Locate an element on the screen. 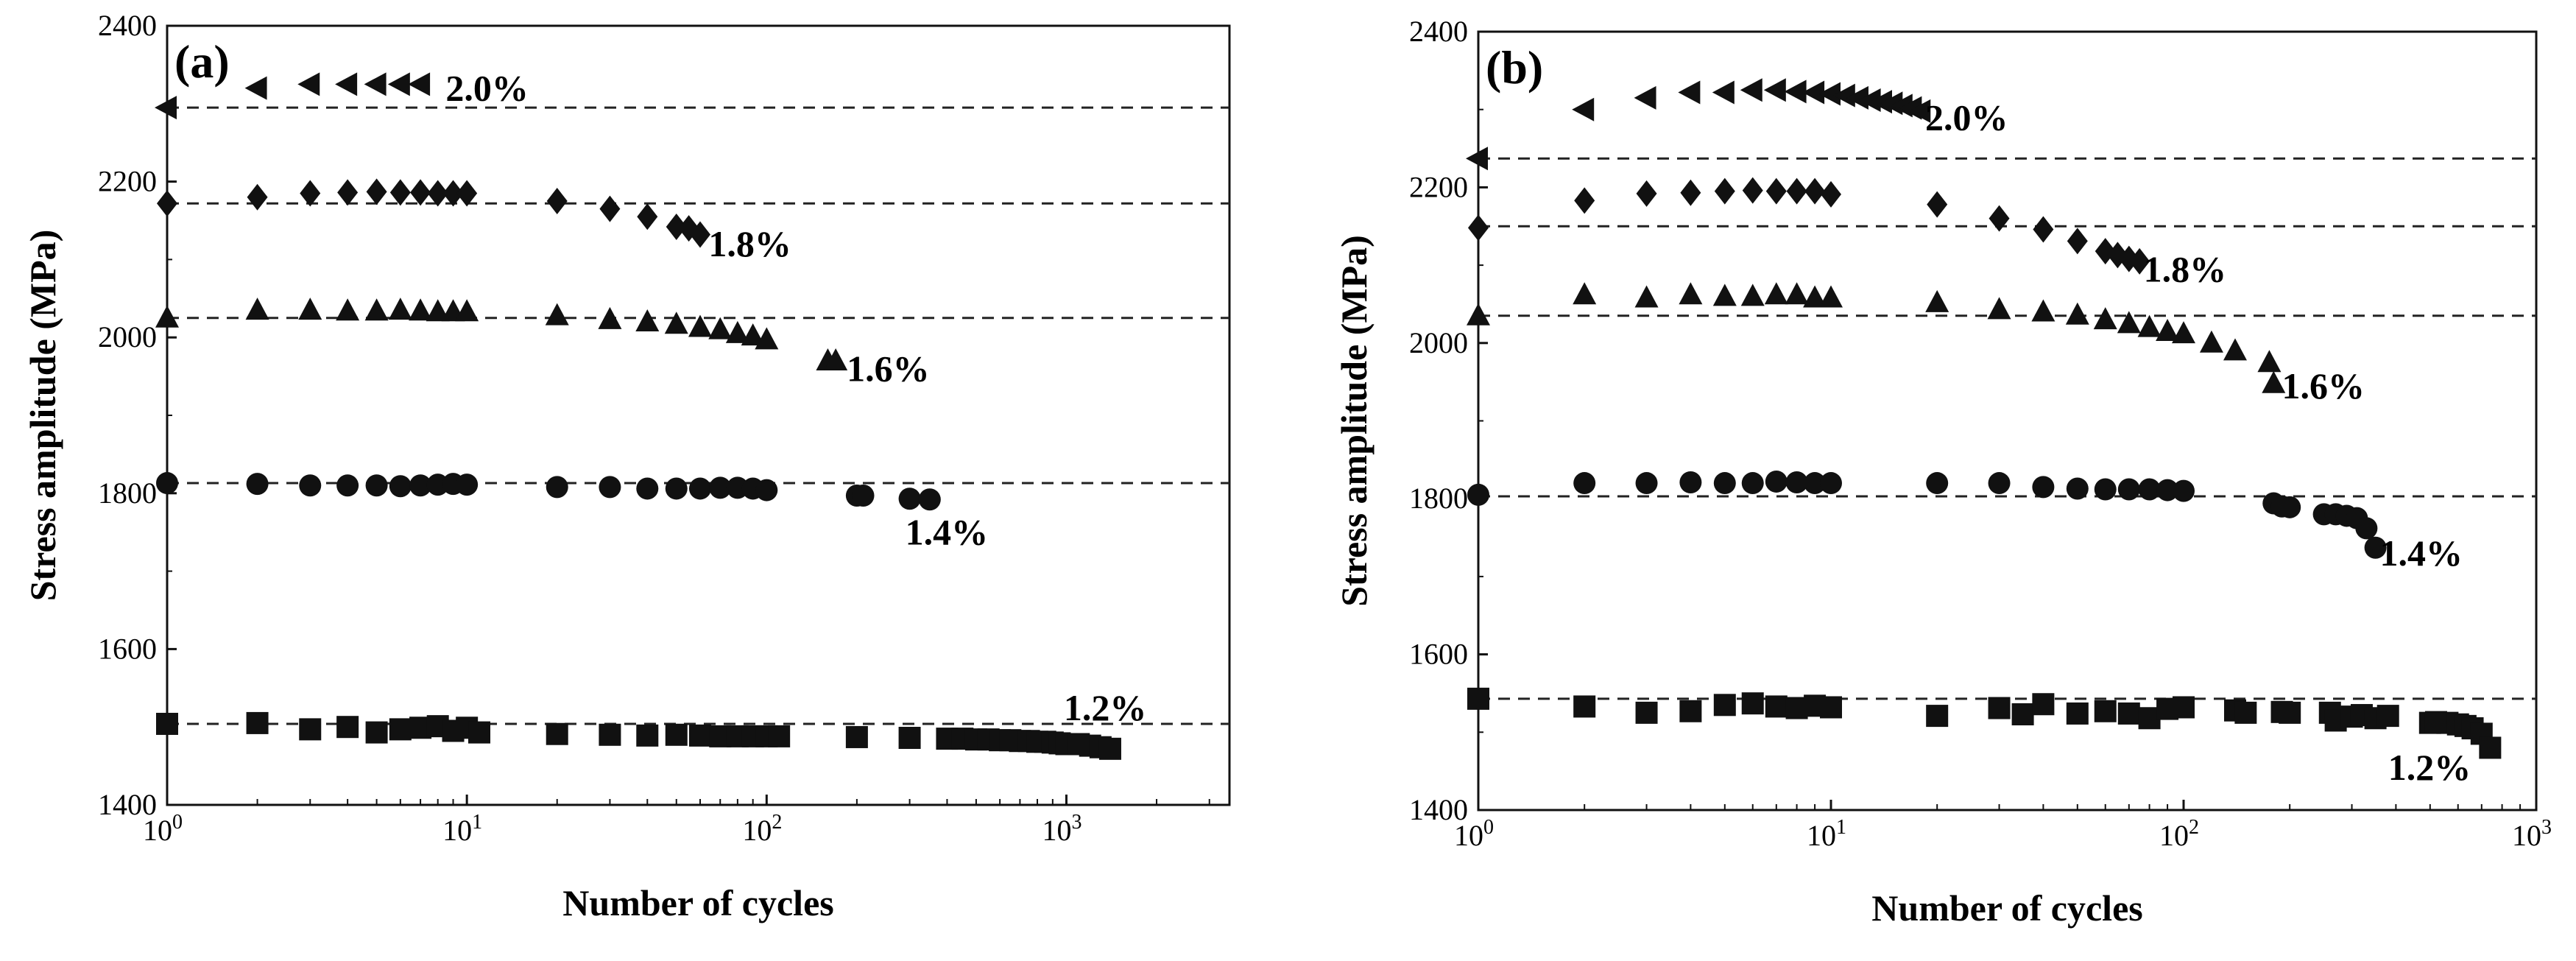  y-tick-label: 2400 is located at coordinates (1438, 32).